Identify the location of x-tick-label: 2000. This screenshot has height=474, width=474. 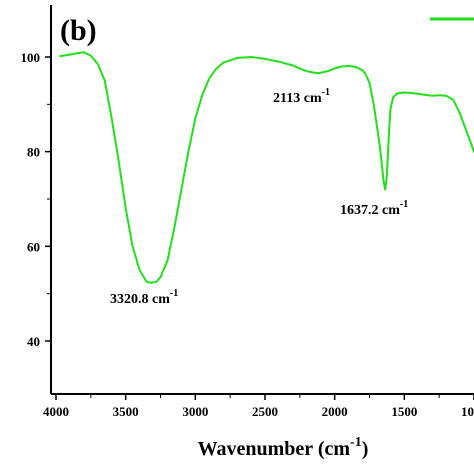
(335, 411).